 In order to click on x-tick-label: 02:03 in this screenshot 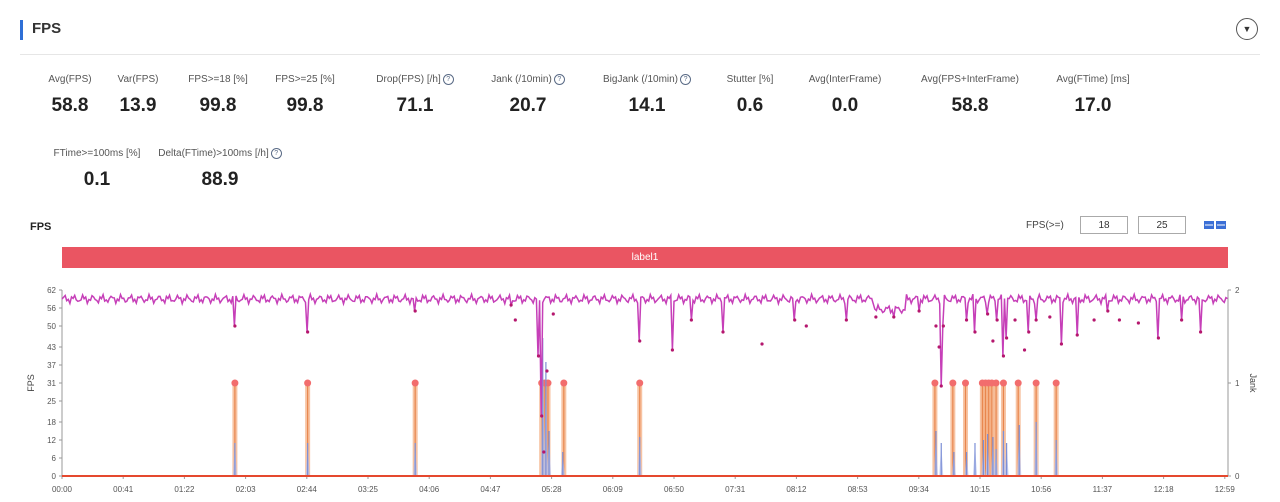, I will do `click(246, 489)`.